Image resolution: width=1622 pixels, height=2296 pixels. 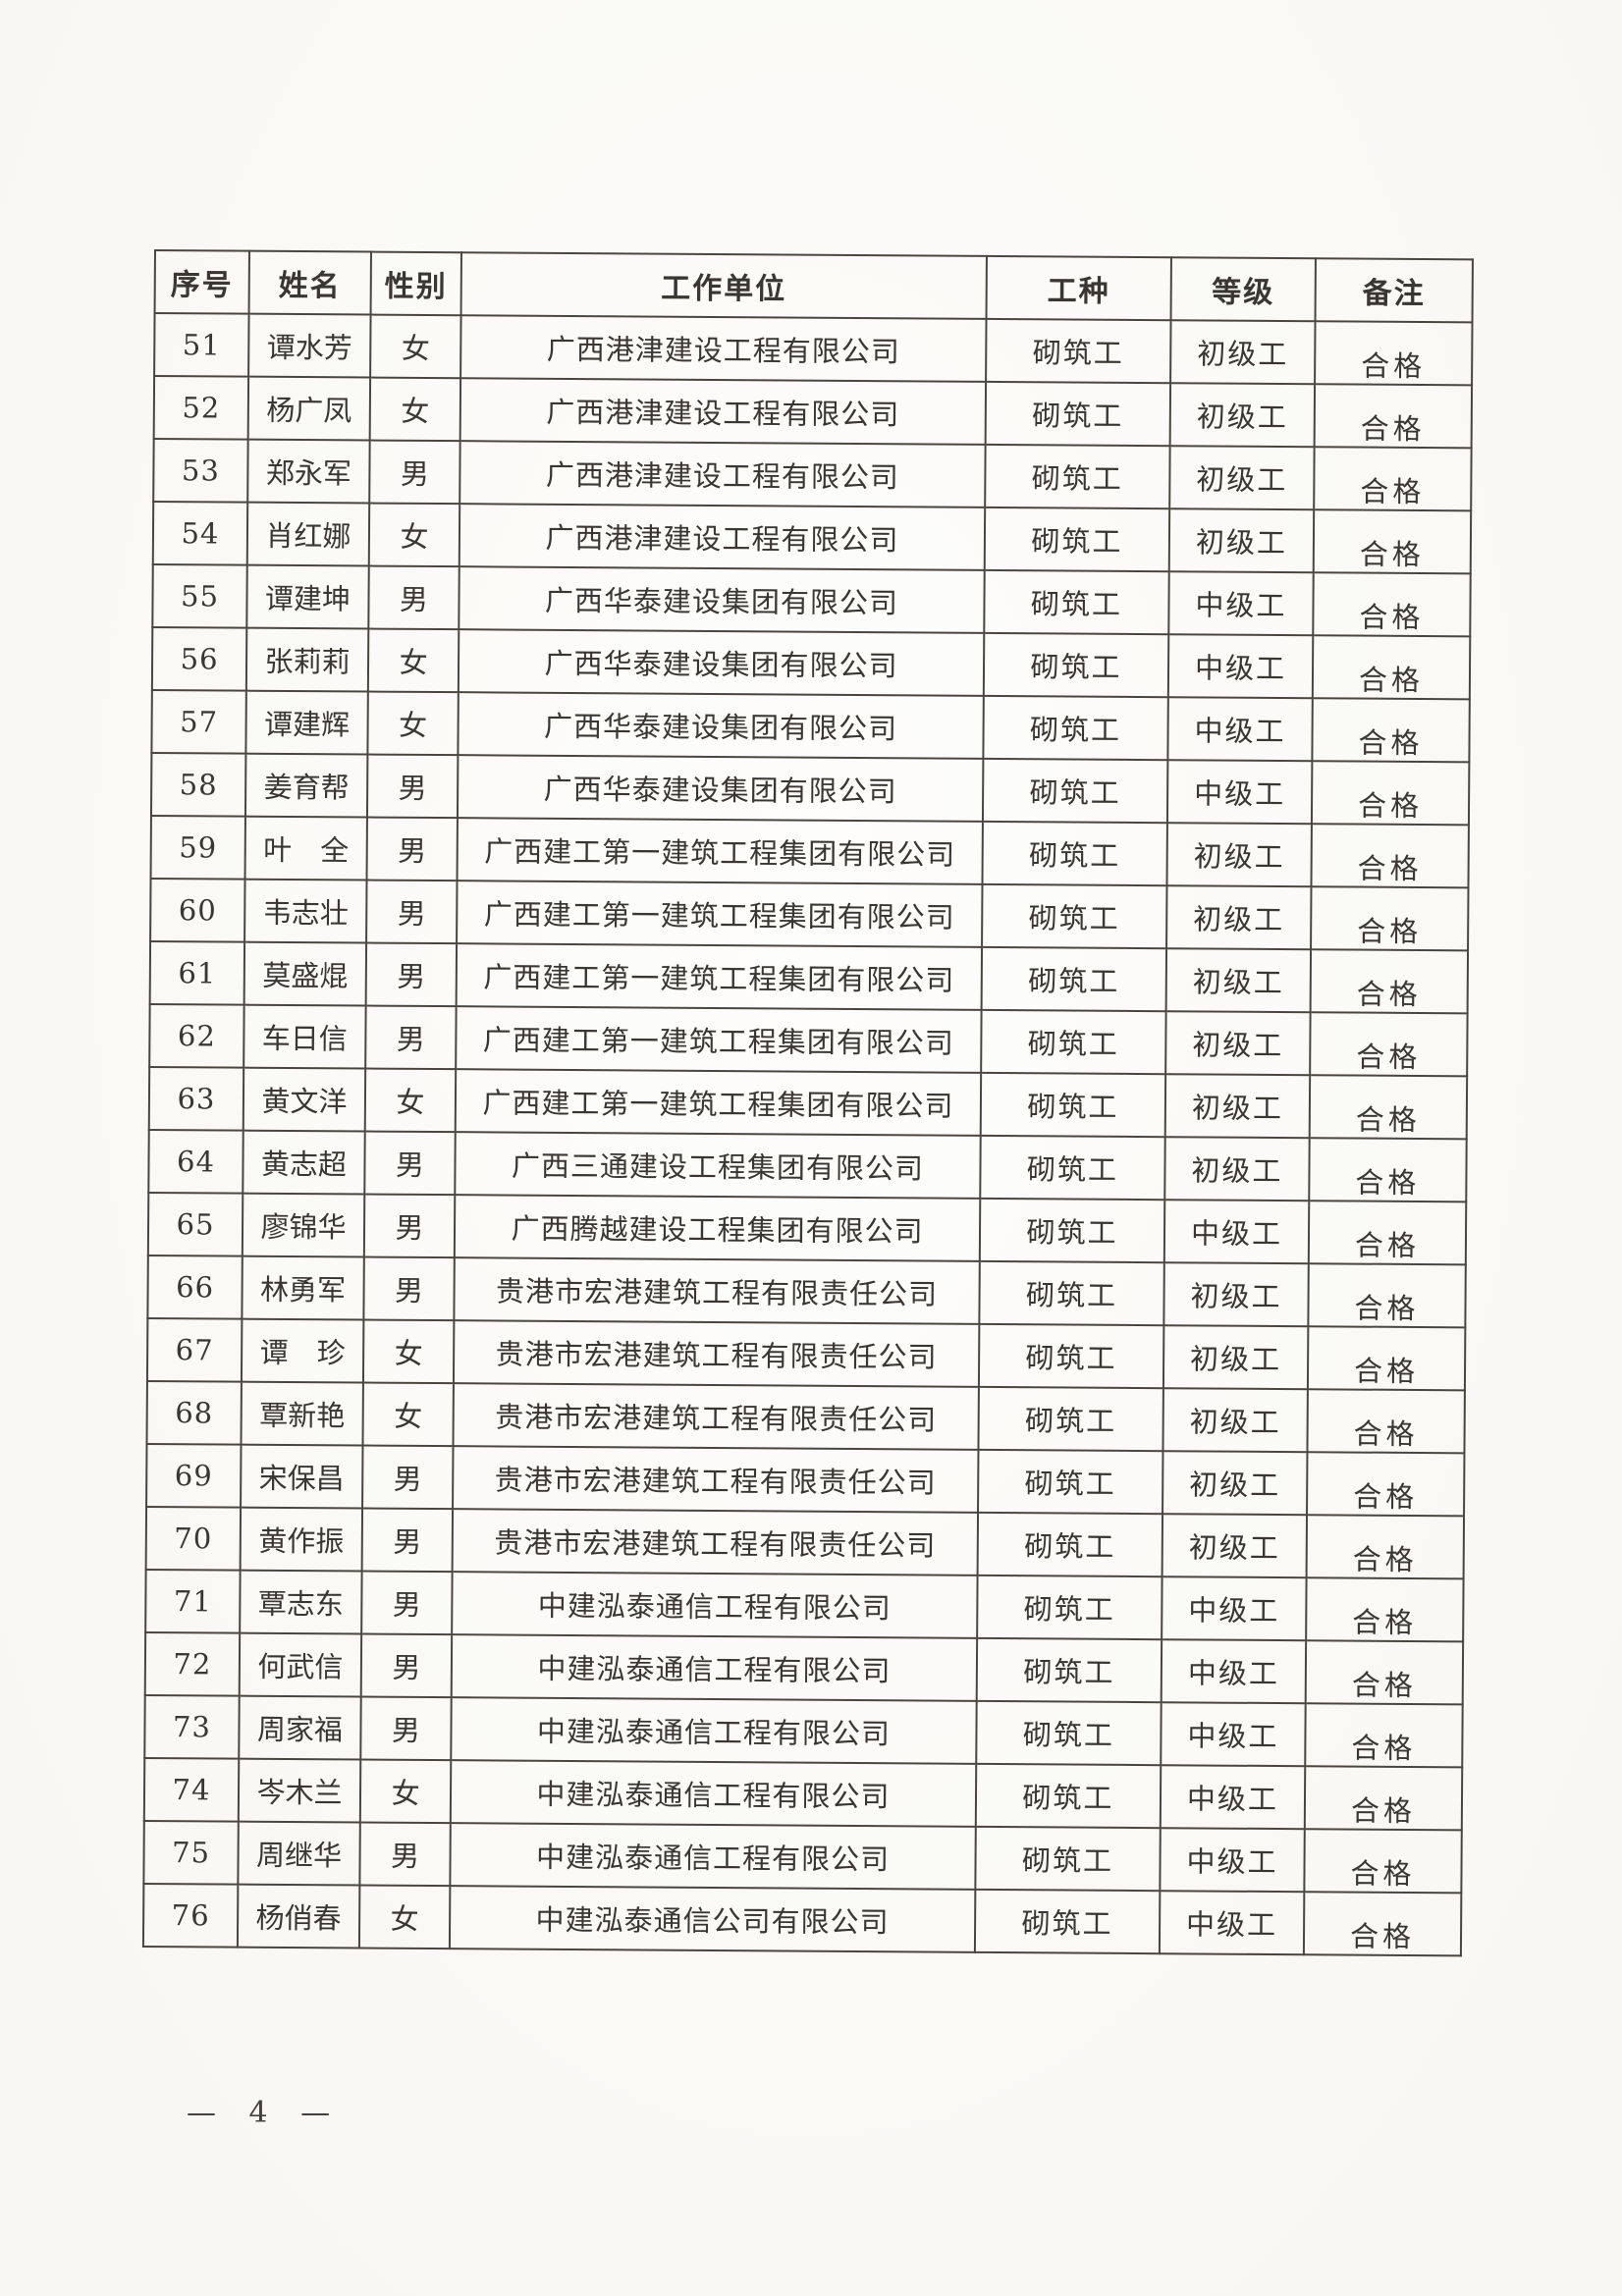 What do you see at coordinates (202, 282) in the screenshot?
I see `header-no: 序号` at bounding box center [202, 282].